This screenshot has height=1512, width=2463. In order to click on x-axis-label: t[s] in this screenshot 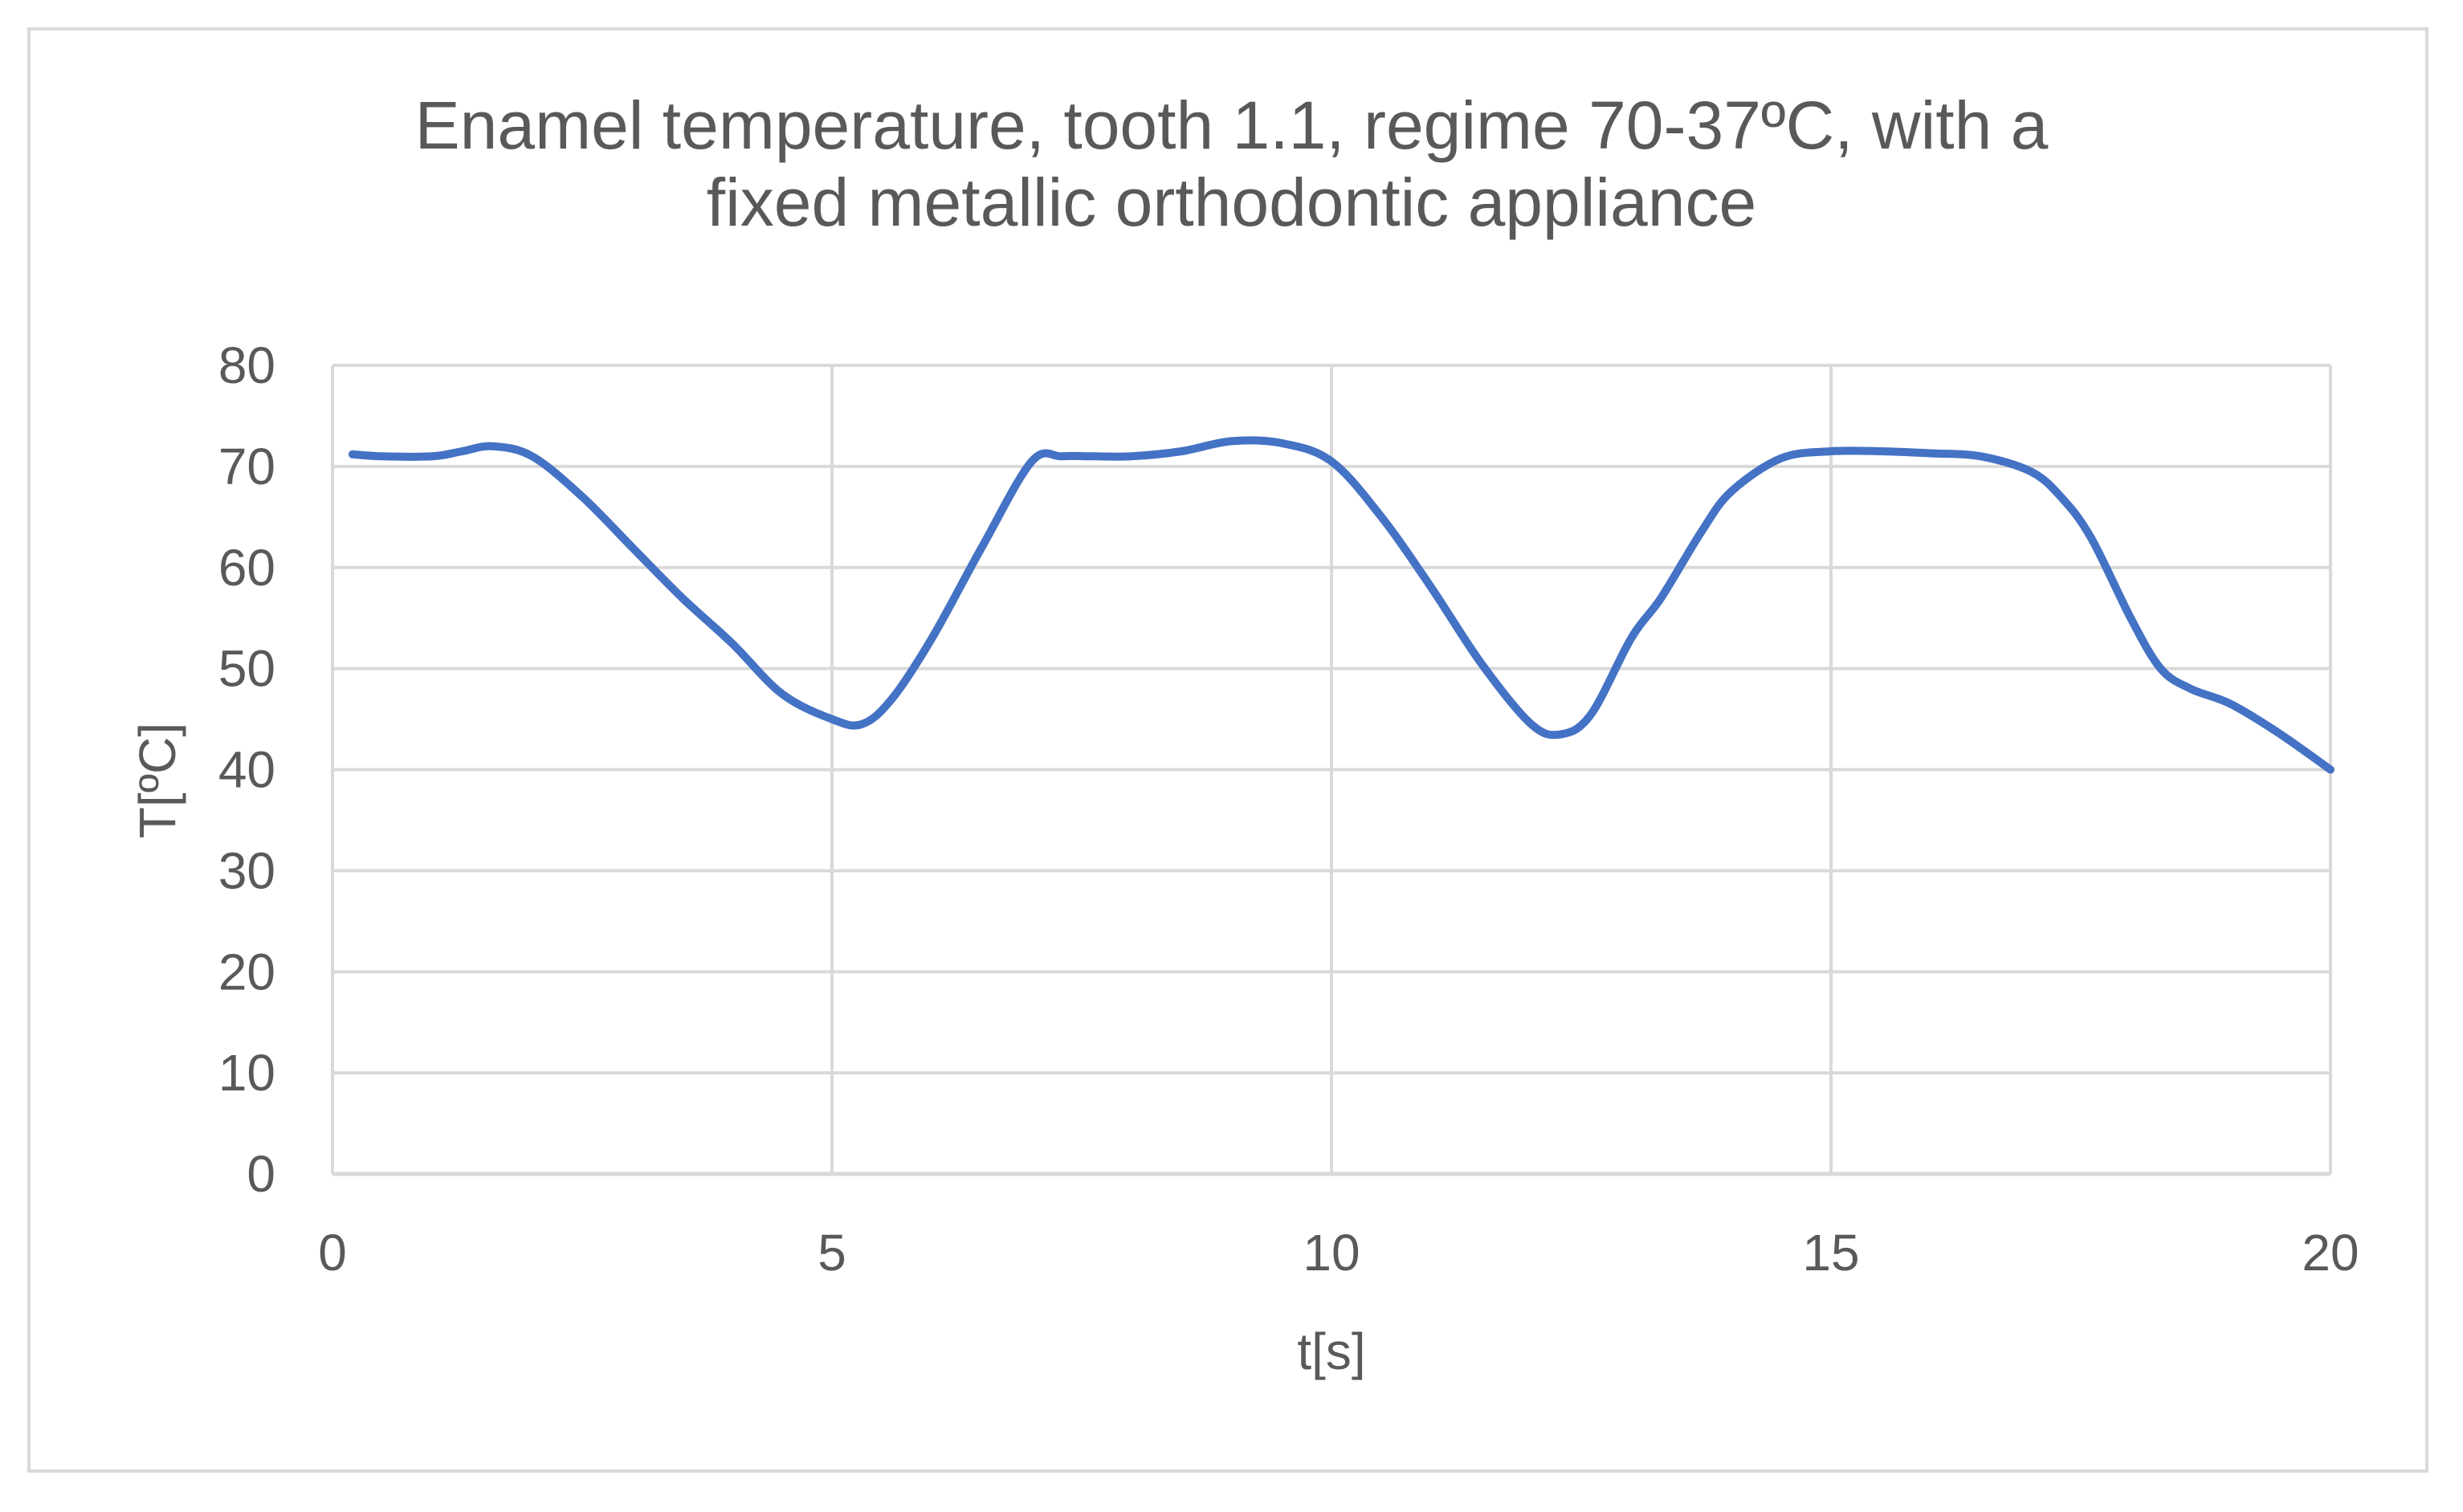, I will do `click(1331, 1351)`.